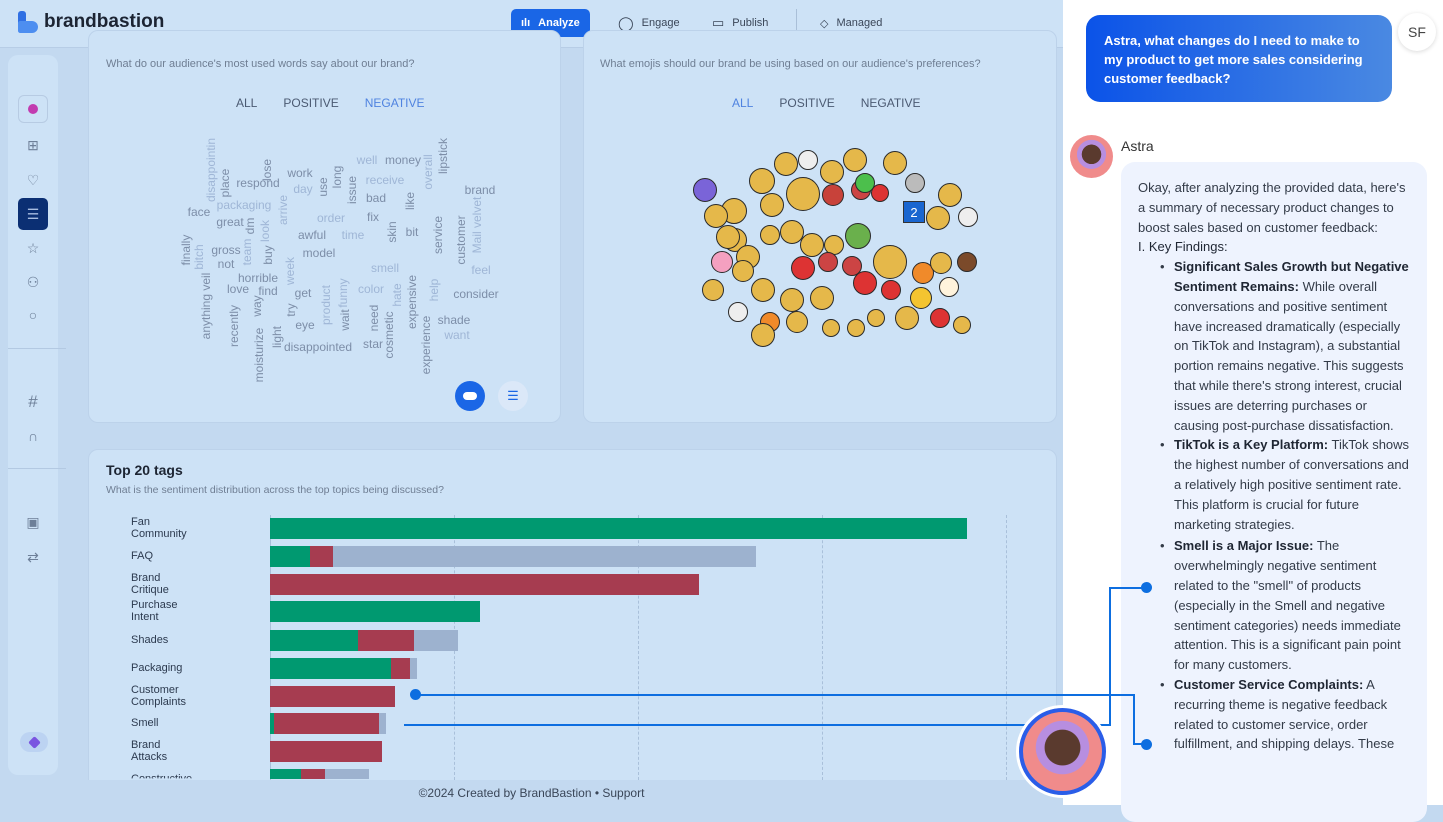  Describe the element at coordinates (513, 396) in the screenshot. I see `list-view-button: ☰` at that location.